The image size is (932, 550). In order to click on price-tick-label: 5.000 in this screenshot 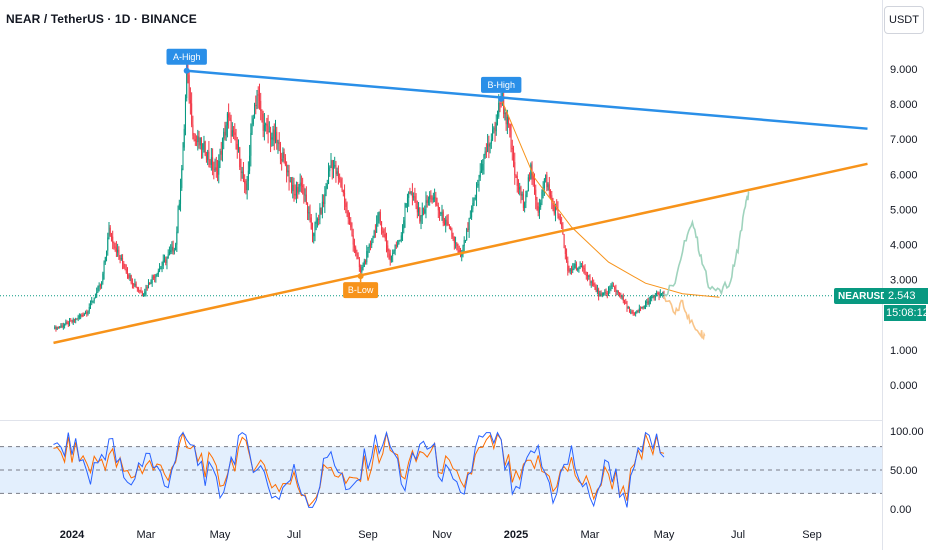, I will do `click(904, 210)`.